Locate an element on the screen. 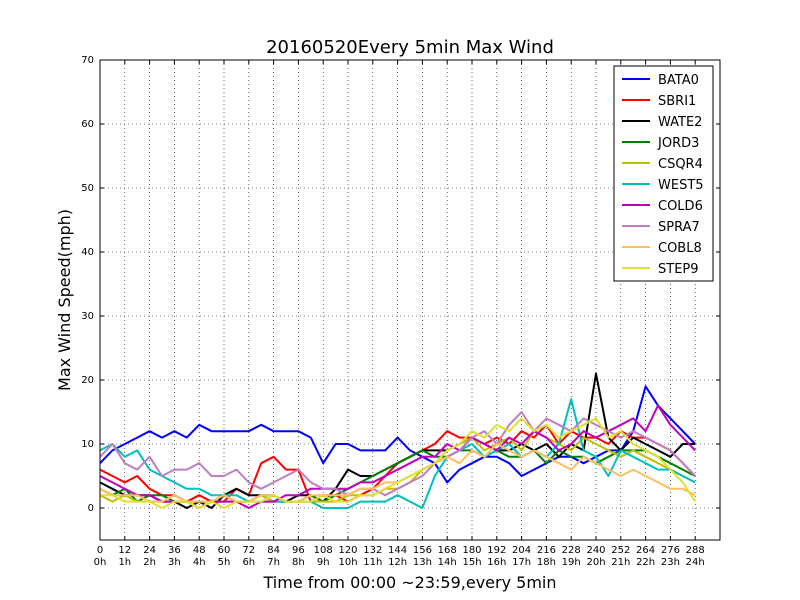  x-tick-label: 108 is located at coordinates (323, 550).